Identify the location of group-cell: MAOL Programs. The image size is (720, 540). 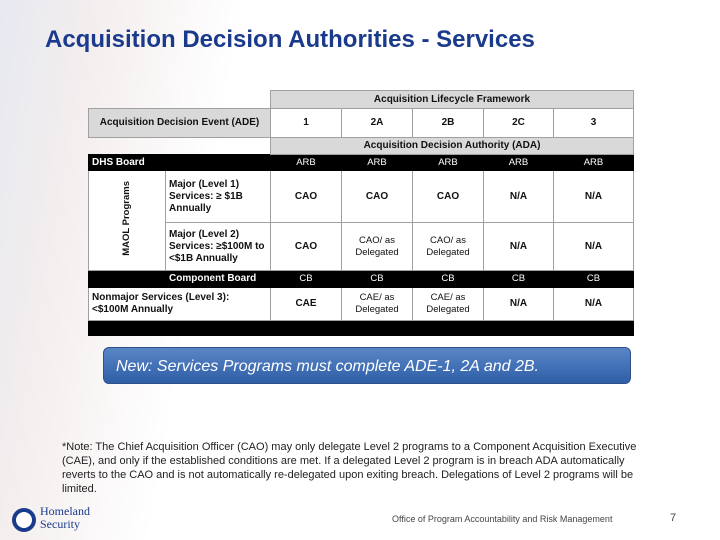
(127, 220).